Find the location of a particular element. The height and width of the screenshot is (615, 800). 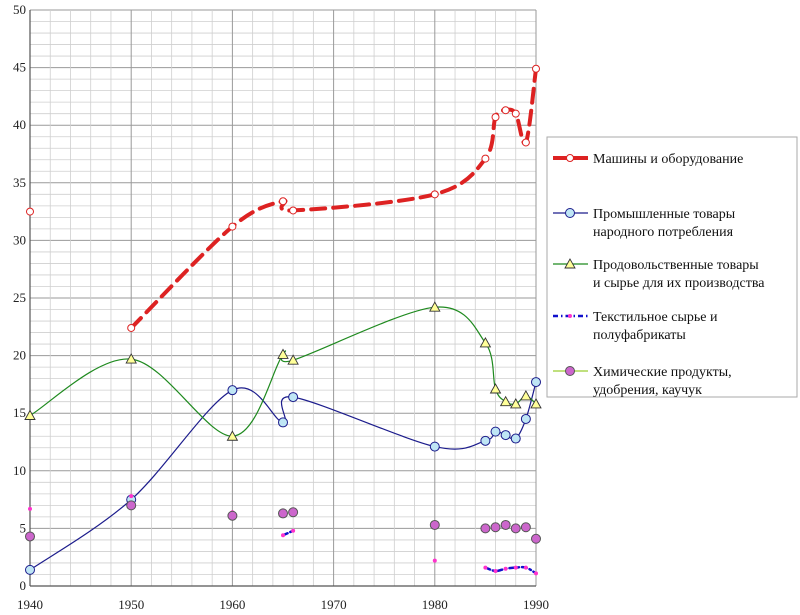

x-tick-label: 1970 is located at coordinates (334, 604).